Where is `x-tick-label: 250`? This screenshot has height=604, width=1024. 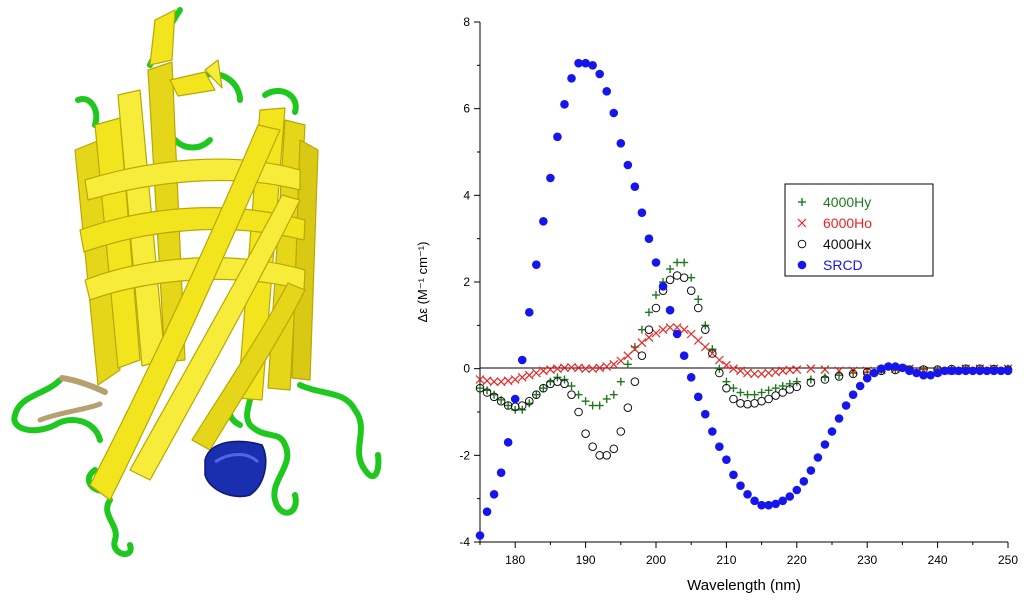
x-tick-label: 250 is located at coordinates (1008, 560).